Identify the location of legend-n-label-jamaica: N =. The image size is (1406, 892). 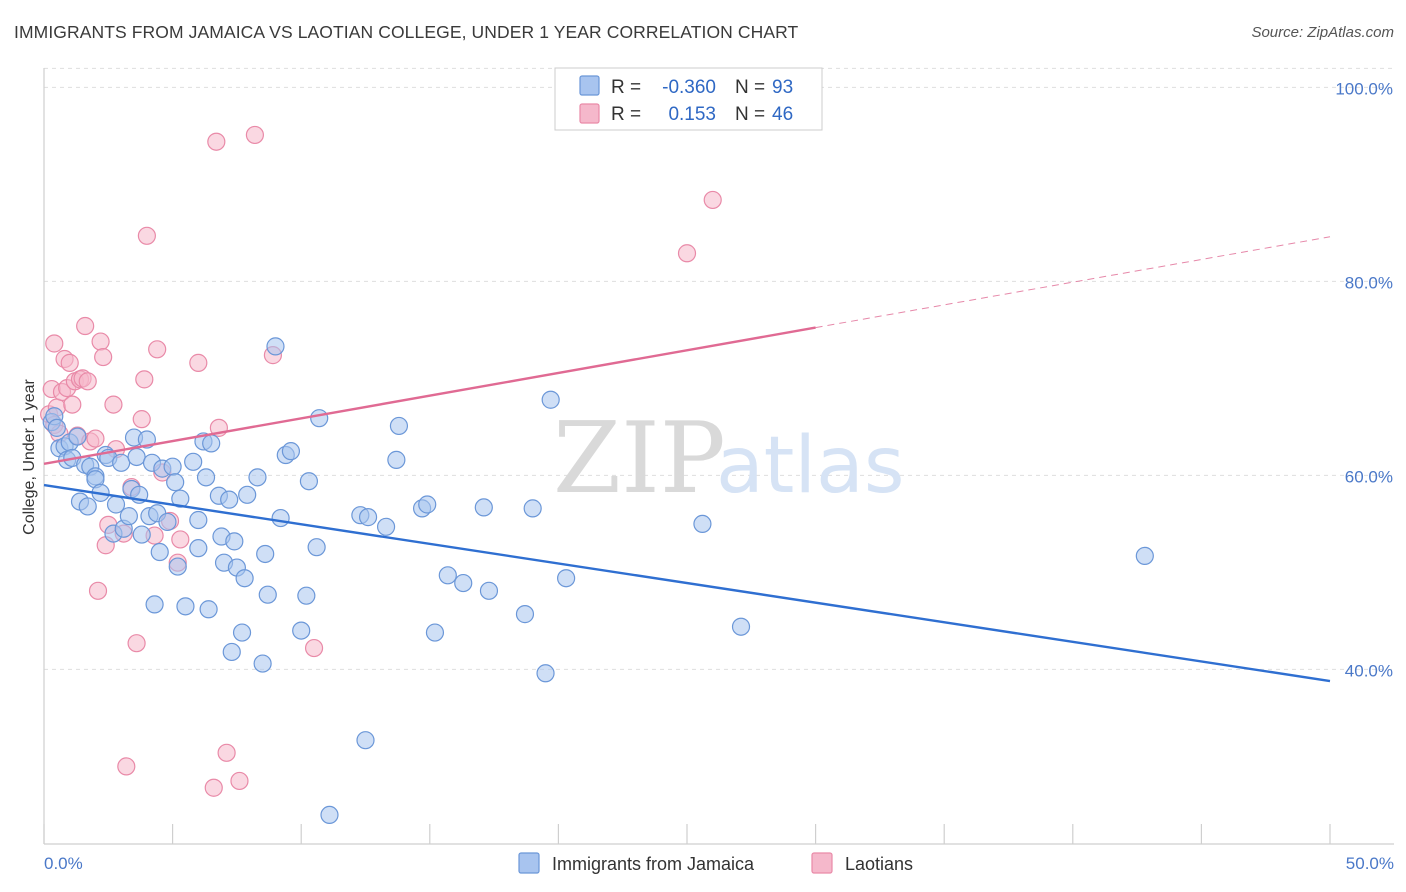
(750, 87).